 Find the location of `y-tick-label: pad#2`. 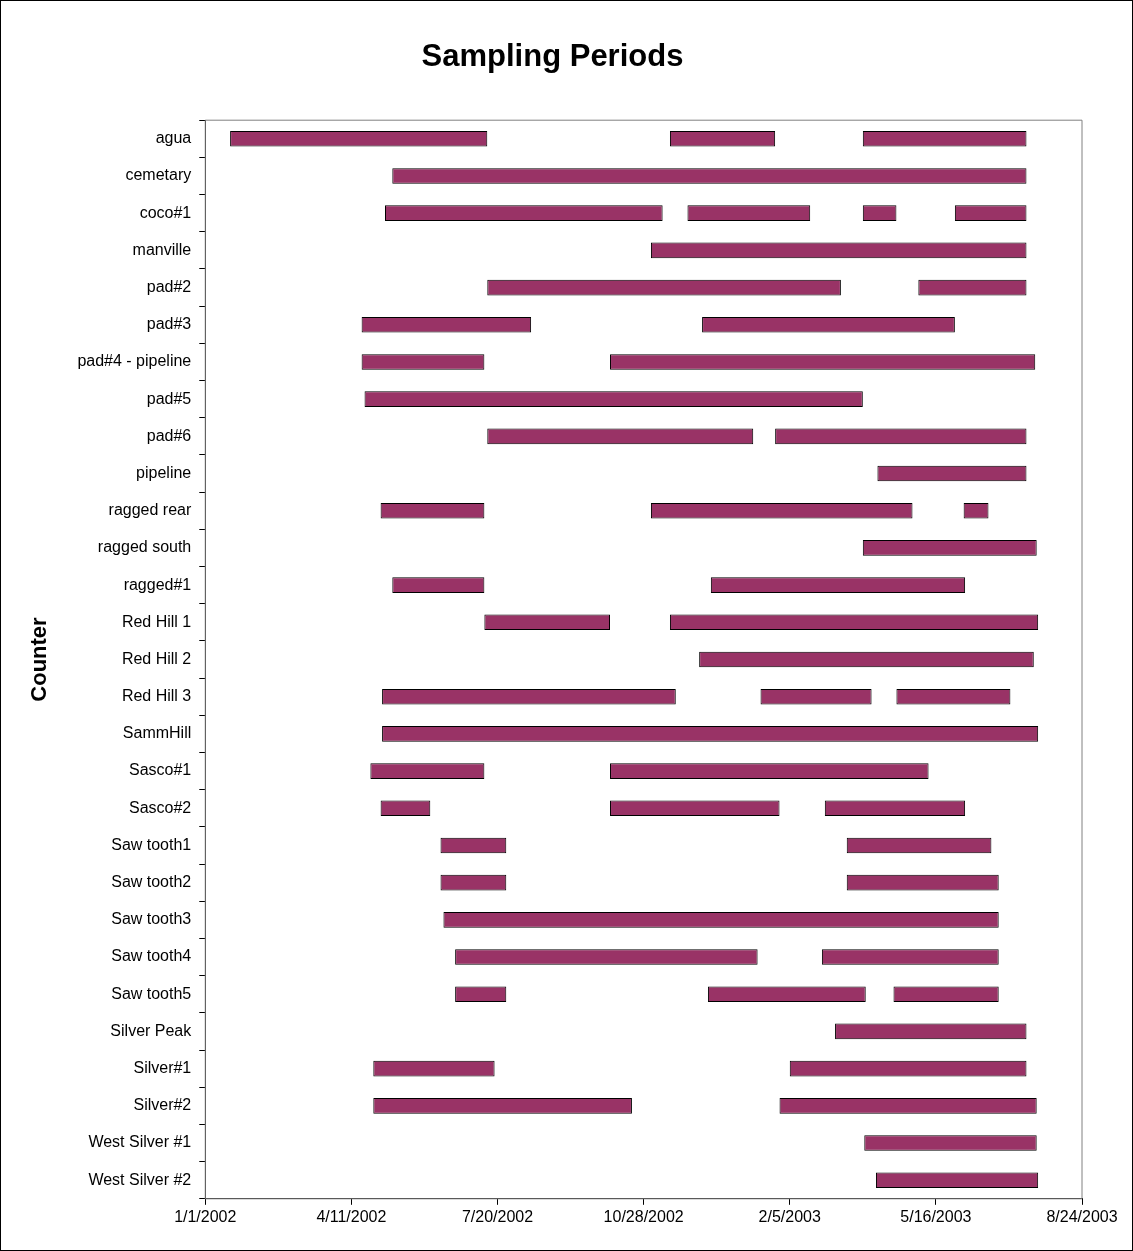

y-tick-label: pad#2 is located at coordinates (169, 286).